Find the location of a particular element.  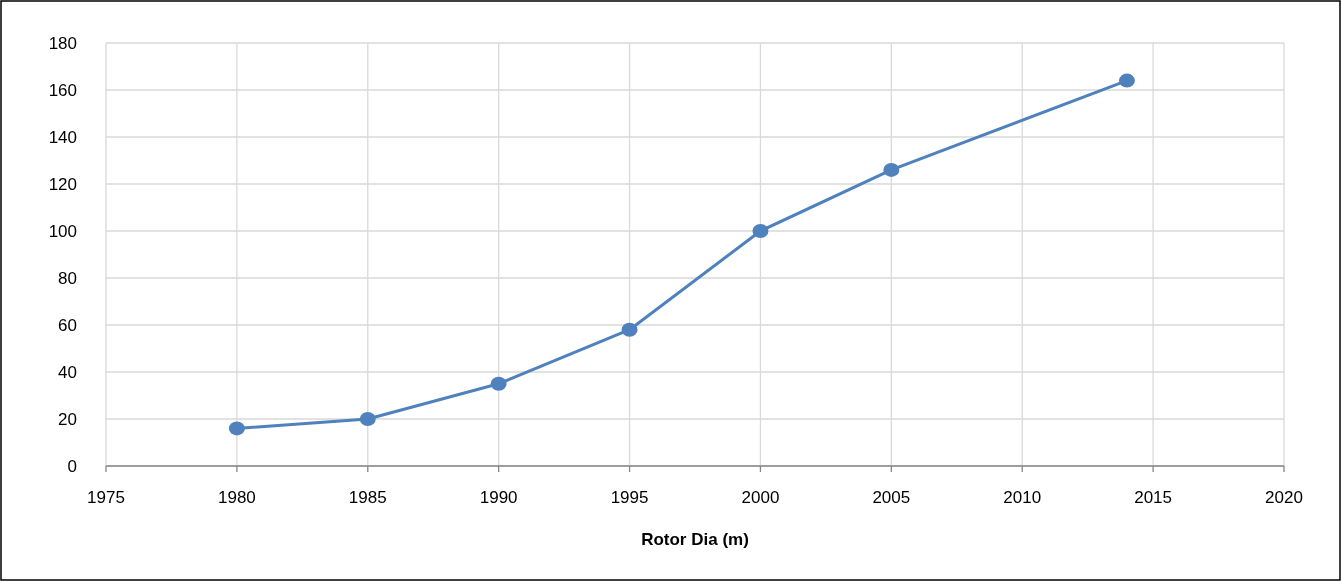

x-tick-label: 2010 is located at coordinates (1022, 497).